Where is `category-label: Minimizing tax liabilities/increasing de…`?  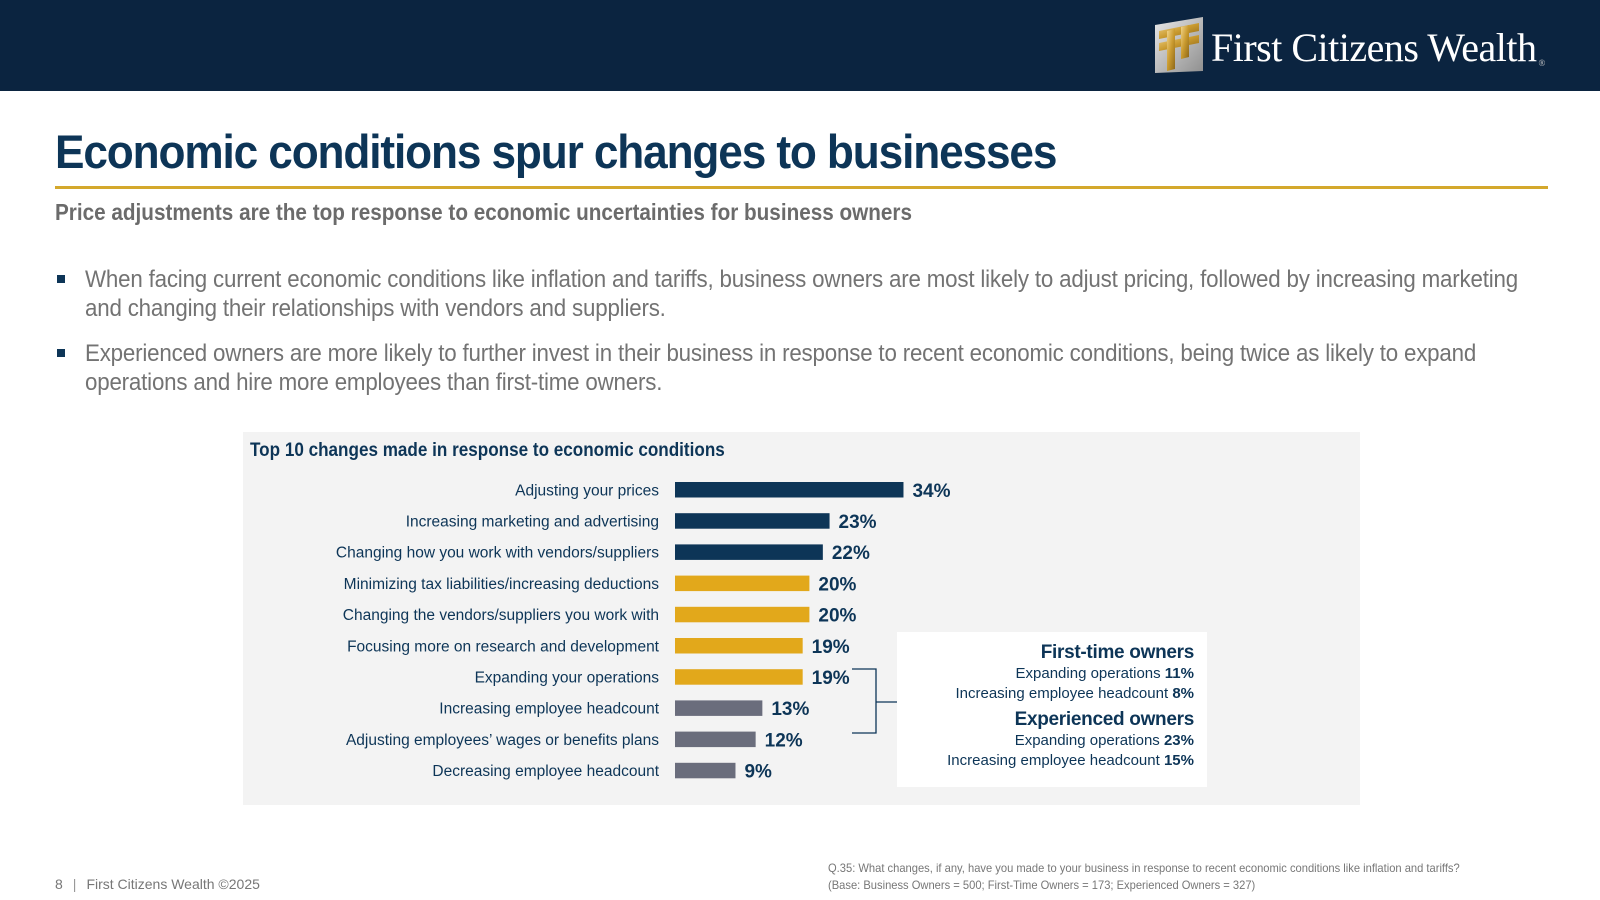 category-label: Minimizing tax liabilities/increasing de… is located at coordinates (502, 584).